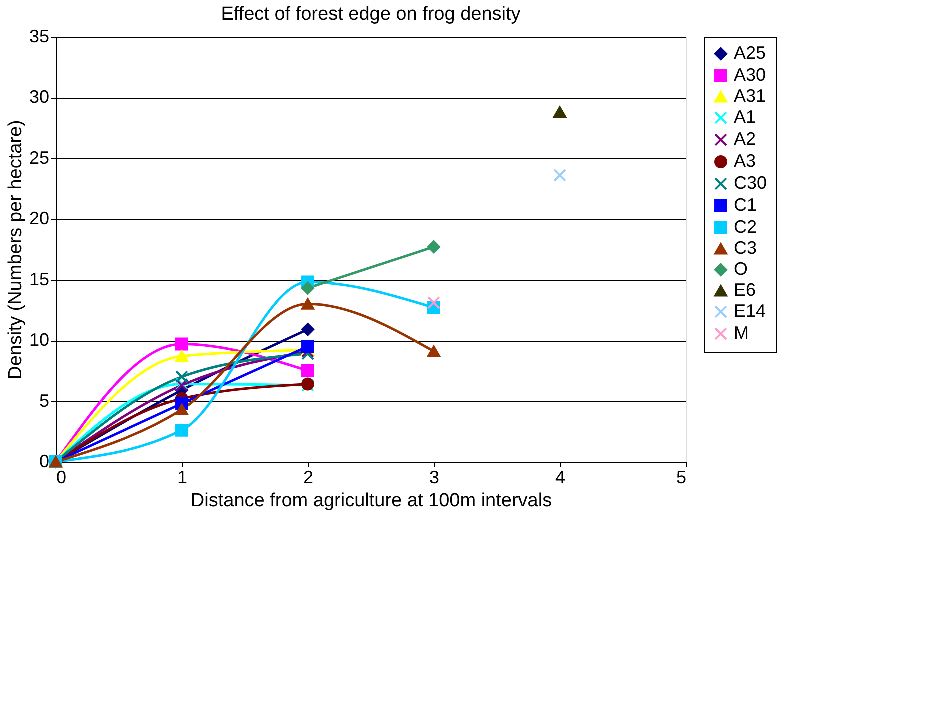 This screenshot has height=728, width=934. I want to click on y-tick-label: 30, so click(39, 97).